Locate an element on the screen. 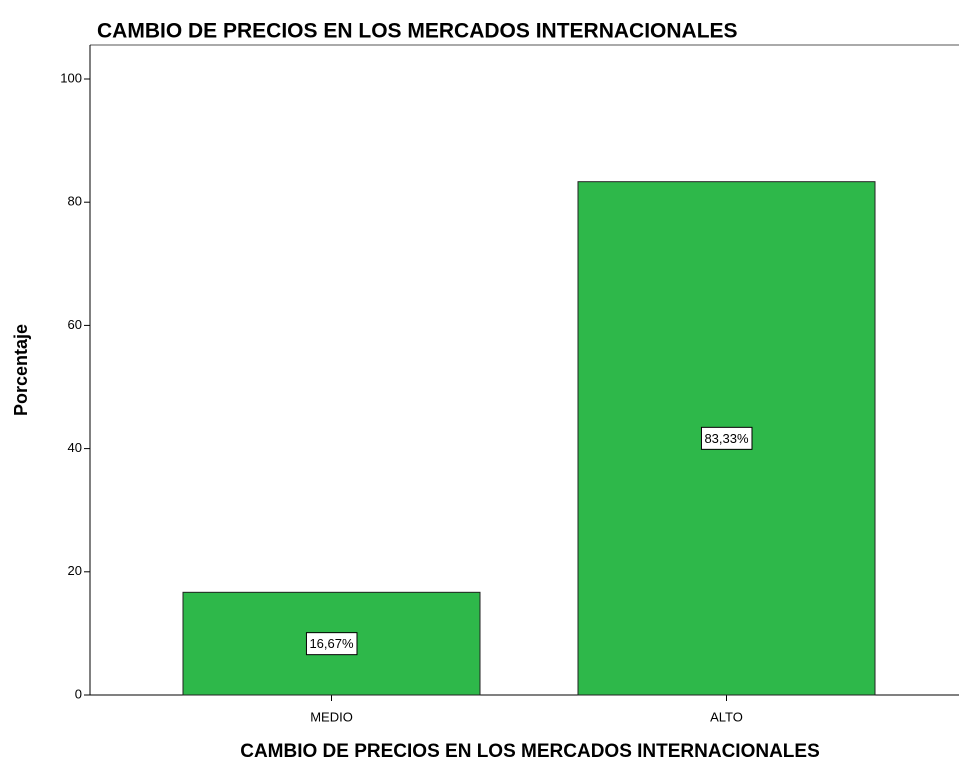 The image size is (959, 766). x-tick-label: ALTO is located at coordinates (726, 716).